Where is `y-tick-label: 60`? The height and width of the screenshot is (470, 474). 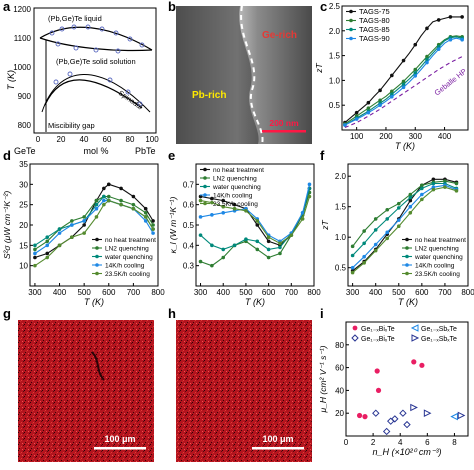
y-tick-label: 60 is located at coordinates (339, 368).